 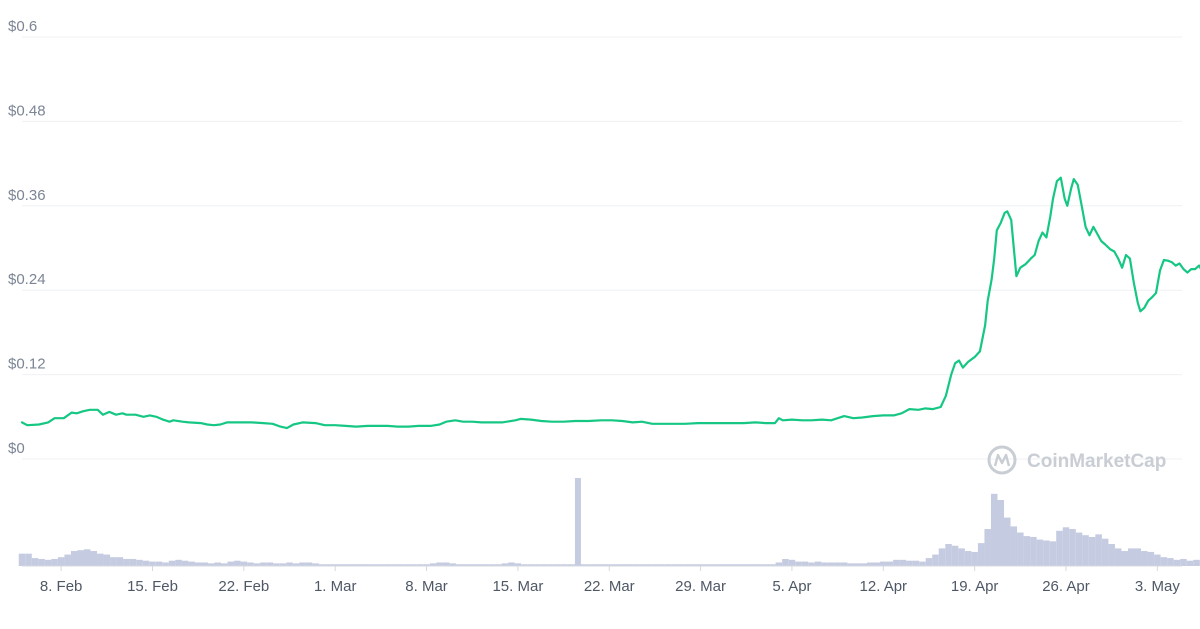 I want to click on volume-bars, so click(x=609, y=522).